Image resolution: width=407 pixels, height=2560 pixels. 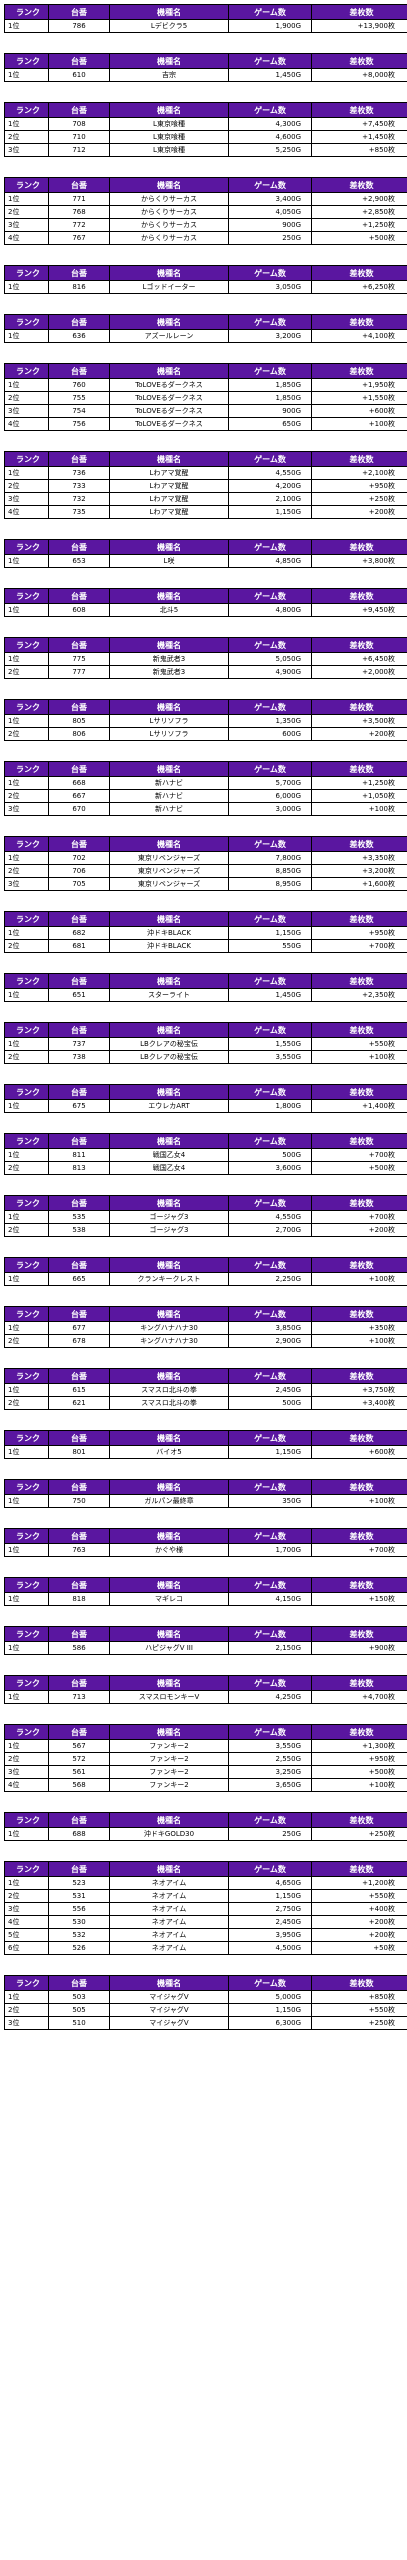 I want to click on machine-name-cell: スマスロ北斗の拳, so click(x=169, y=1403).